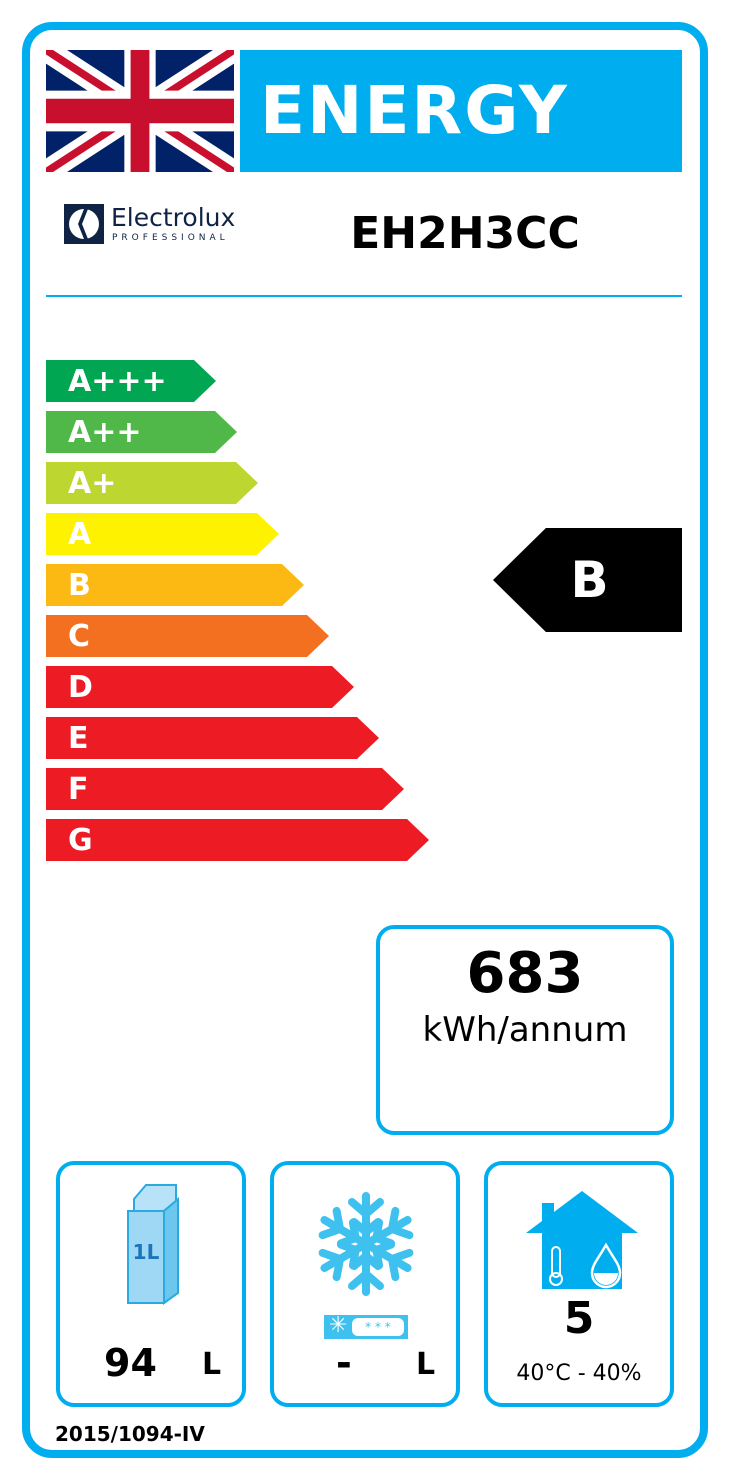 This screenshot has height=1480, width=730. I want to click on frozen-volume-box: ✳ * * * - L, so click(365, 1284).